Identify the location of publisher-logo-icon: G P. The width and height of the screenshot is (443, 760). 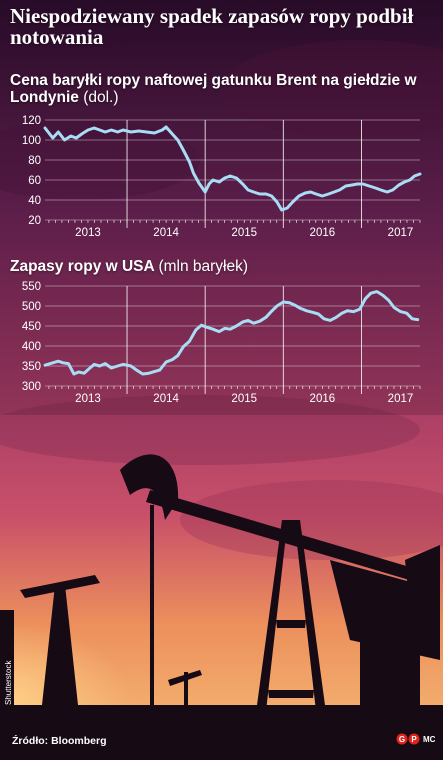
(409, 739).